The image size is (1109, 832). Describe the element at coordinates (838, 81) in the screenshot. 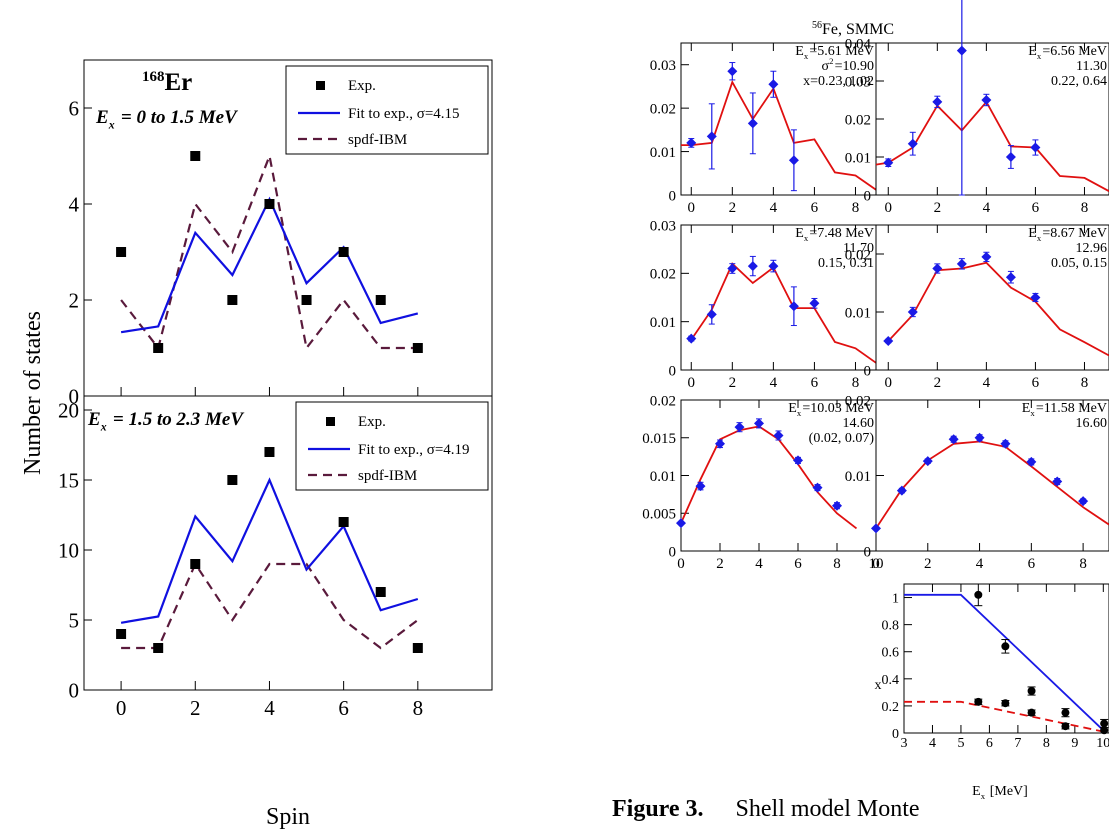

I see `panel-annotation: x=0.23, 1.02` at that location.